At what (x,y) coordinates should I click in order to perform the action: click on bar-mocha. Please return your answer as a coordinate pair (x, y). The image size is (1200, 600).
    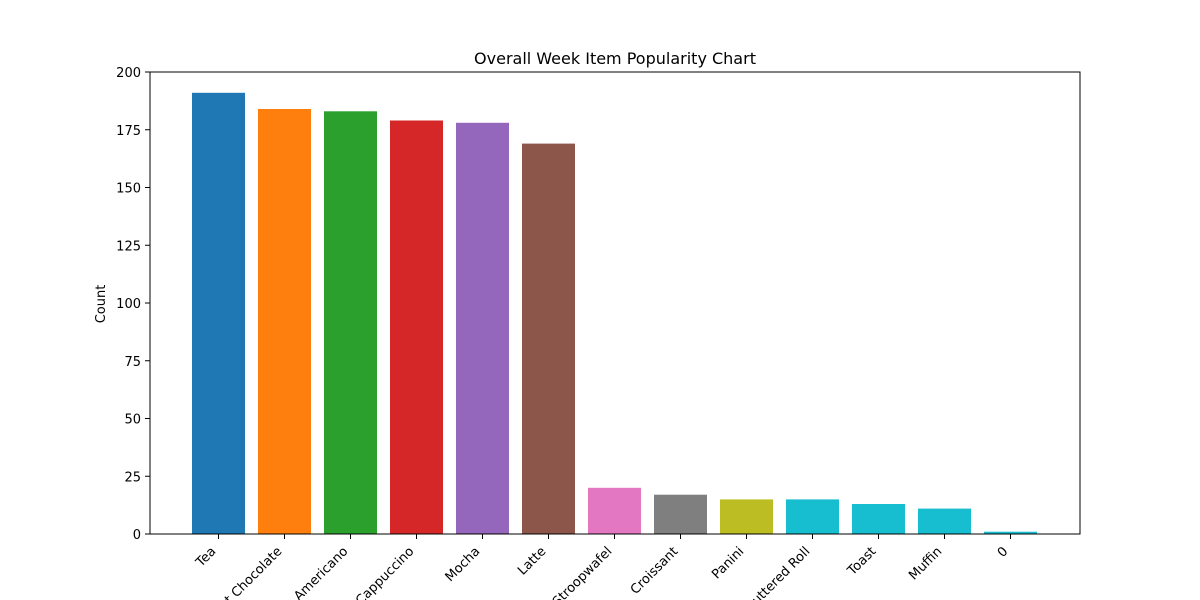
    Looking at the image, I should click on (482, 328).